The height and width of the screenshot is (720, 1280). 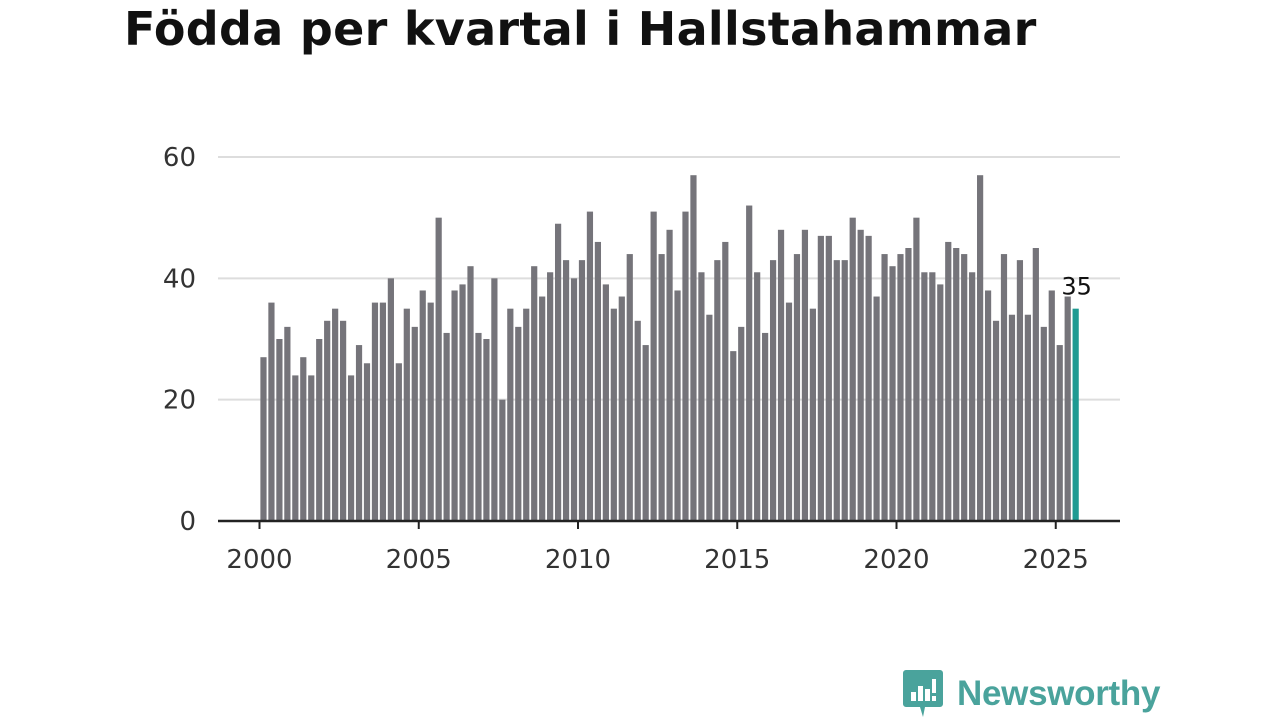 I want to click on chart-title: Födda per kvartal i Hallstahammar, so click(x=580, y=29).